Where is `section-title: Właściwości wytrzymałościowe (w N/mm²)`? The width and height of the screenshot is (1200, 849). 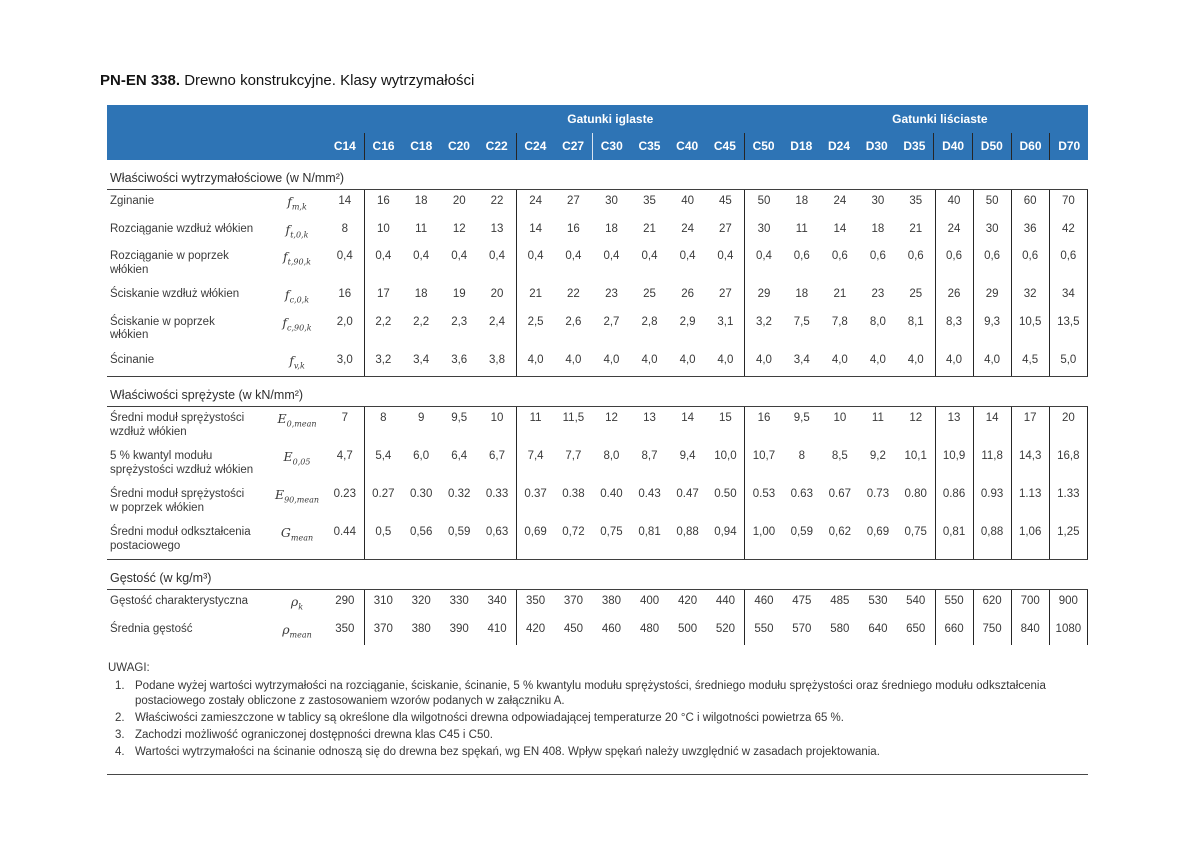 section-title: Właściwości wytrzymałościowe (w N/mm²) is located at coordinates (597, 175).